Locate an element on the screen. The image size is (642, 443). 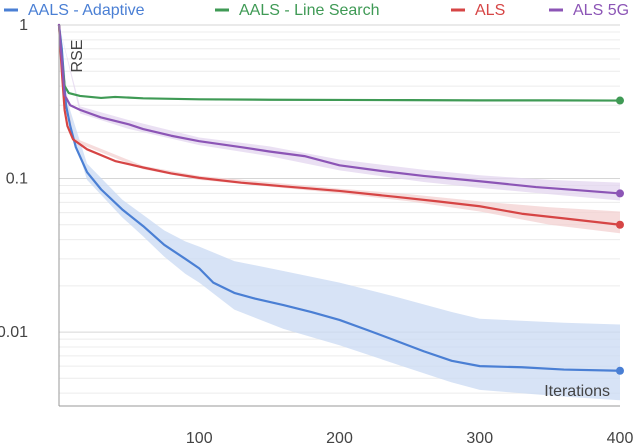
legend-label: ALS is located at coordinates (490, 10).